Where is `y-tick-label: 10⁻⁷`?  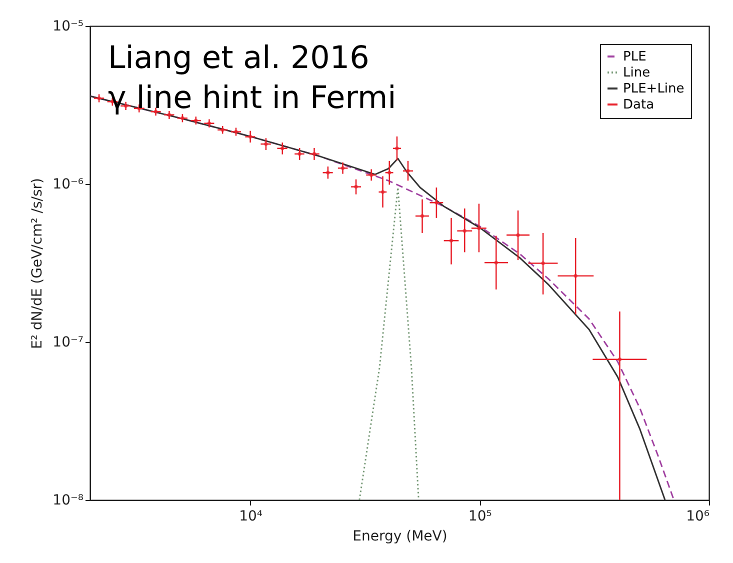
y-tick-label: 10⁻⁷ is located at coordinates (68, 342).